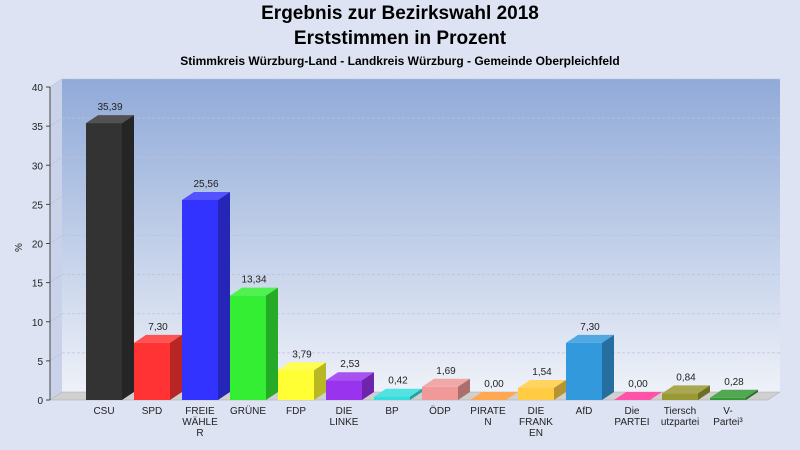 Image resolution: width=800 pixels, height=450 pixels. What do you see at coordinates (38, 245) in the screenshot?
I see `y-tick-label: 20` at bounding box center [38, 245].